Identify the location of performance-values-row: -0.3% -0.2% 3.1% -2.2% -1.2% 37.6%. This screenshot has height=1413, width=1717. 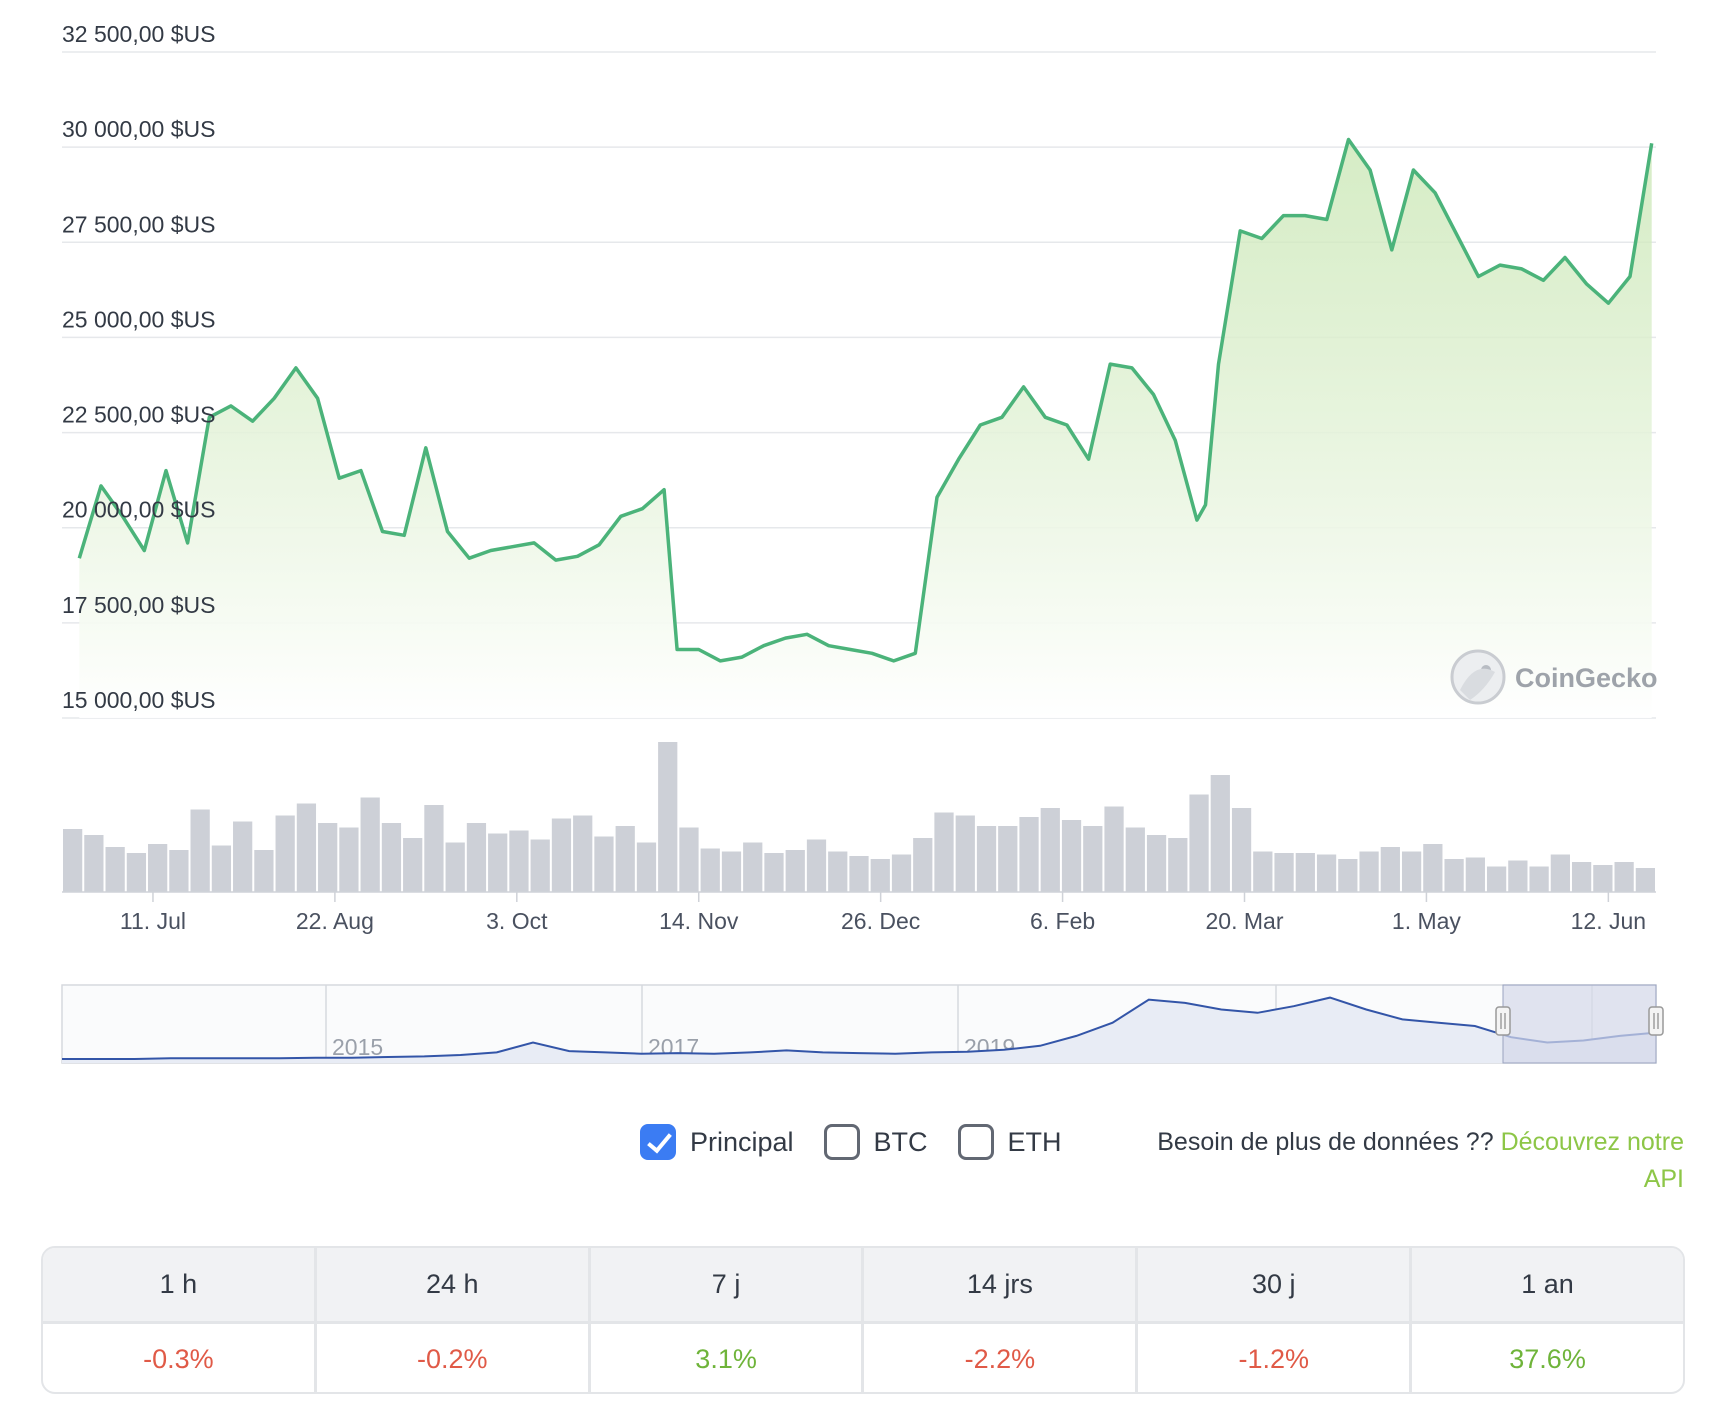
(863, 1358).